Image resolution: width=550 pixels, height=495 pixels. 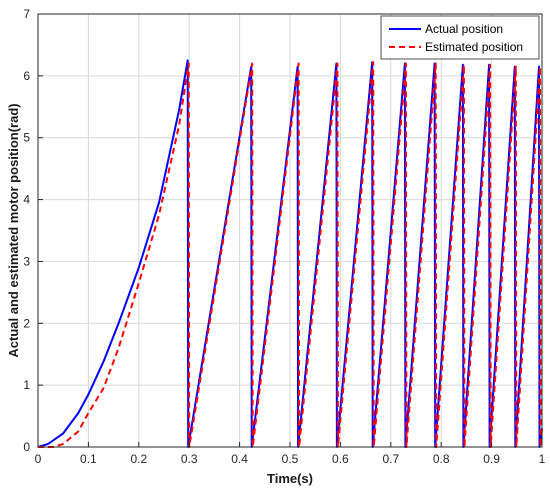 What do you see at coordinates (26, 138) in the screenshot?
I see `y-tick-label: 5` at bounding box center [26, 138].